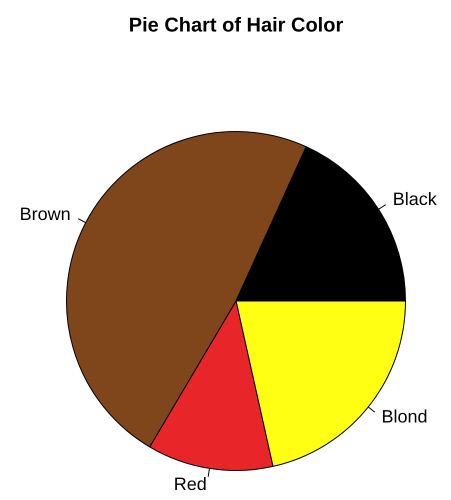  I want to click on chart-title: Pie Chart of Hair Color, so click(236, 25).